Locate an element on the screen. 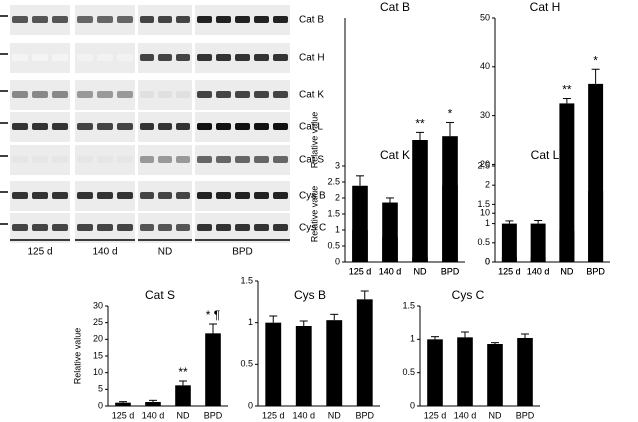 Image resolution: width=638 pixels, height=422 pixels. blot-row-label: Cat S is located at coordinates (311, 160).